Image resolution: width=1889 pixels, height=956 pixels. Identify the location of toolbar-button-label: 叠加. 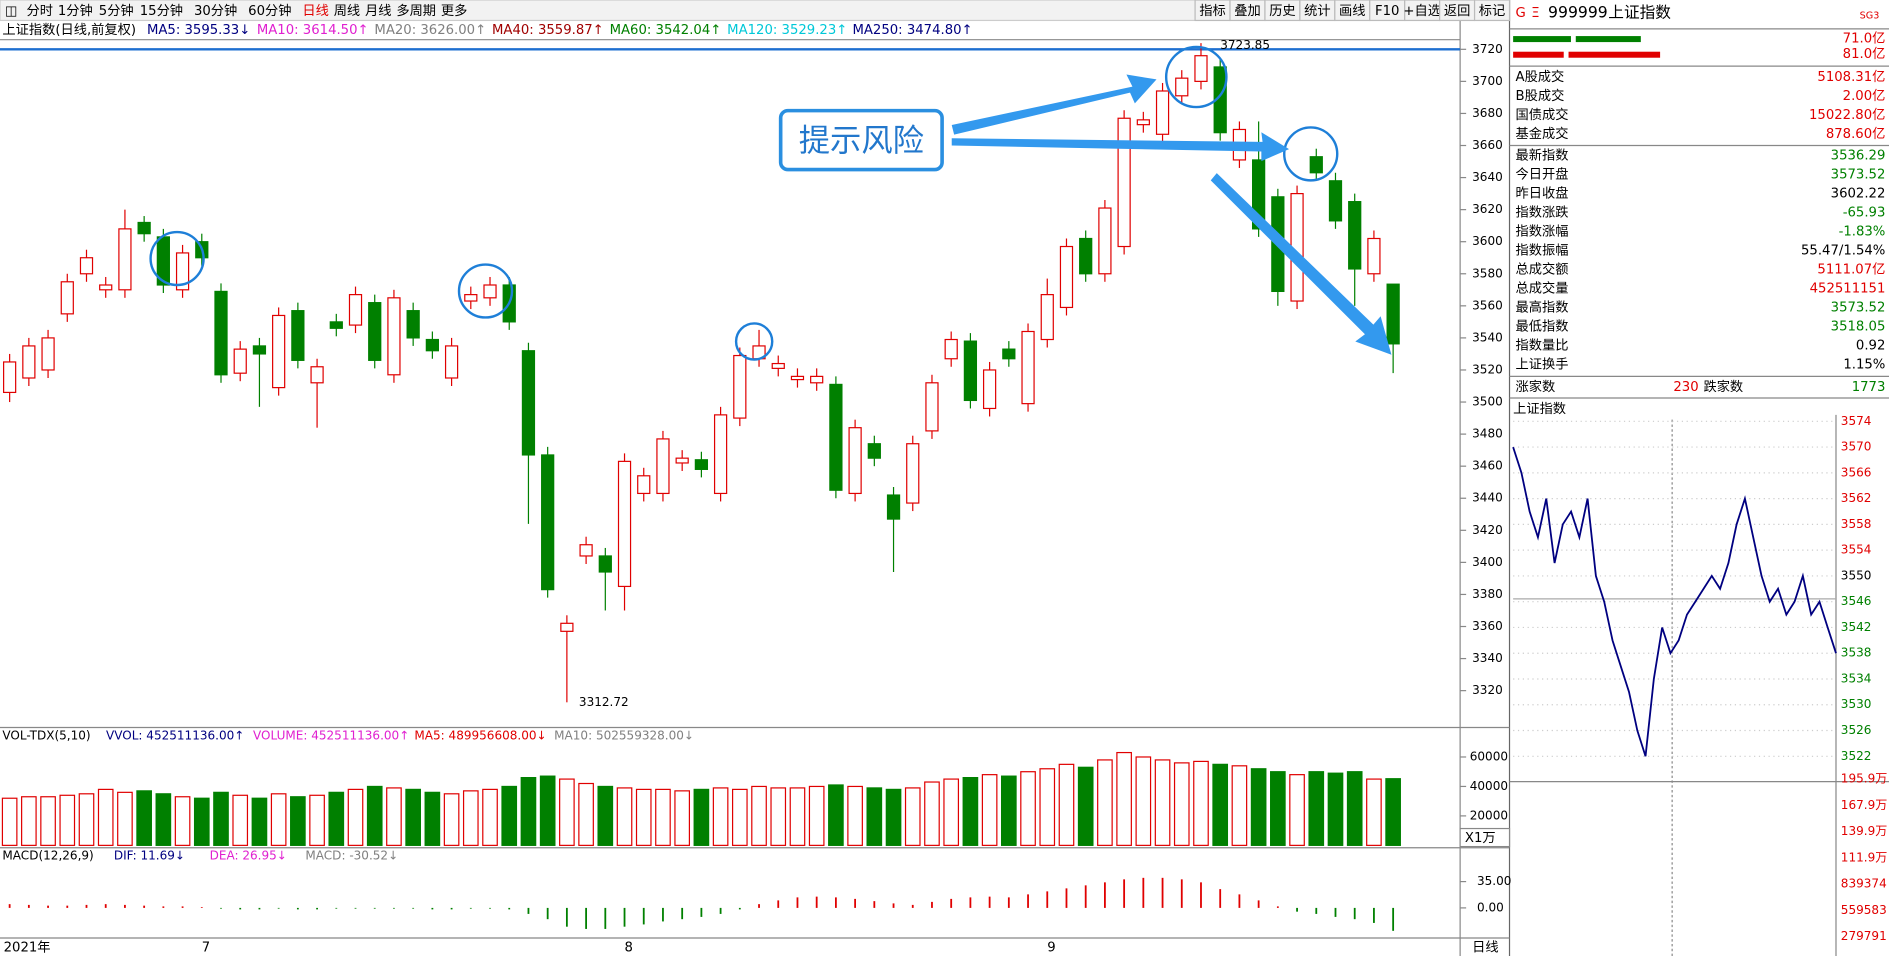
(1247, 11).